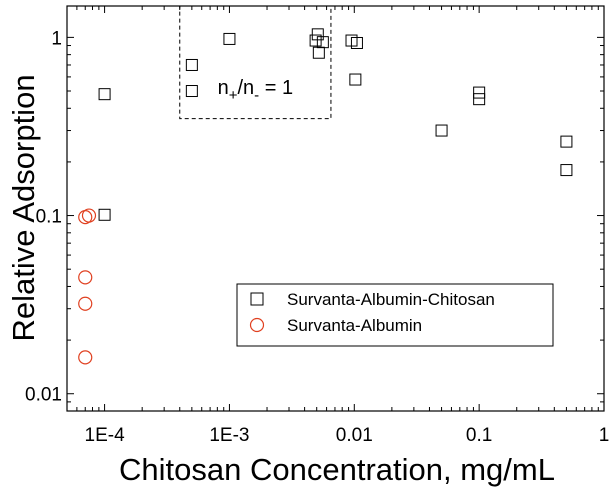 The image size is (614, 499). Describe the element at coordinates (233, 95) in the screenshot. I see `annotation-sub-plus: +` at that location.